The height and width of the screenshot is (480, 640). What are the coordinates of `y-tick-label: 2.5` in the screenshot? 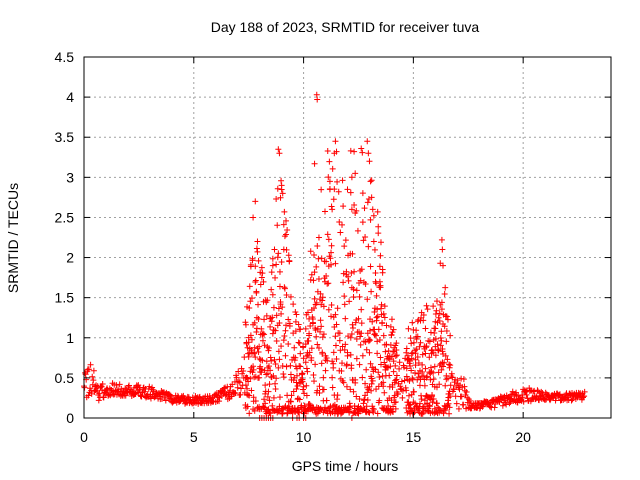 It's located at (65, 217).